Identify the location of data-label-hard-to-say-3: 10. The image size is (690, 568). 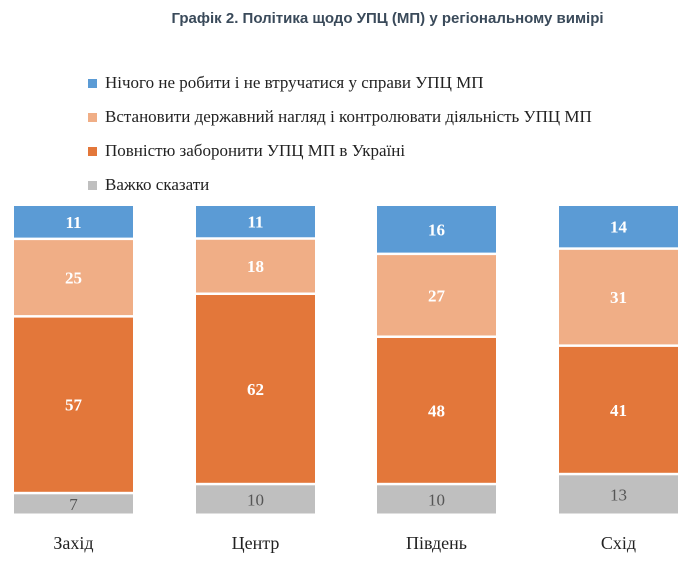
(436, 499).